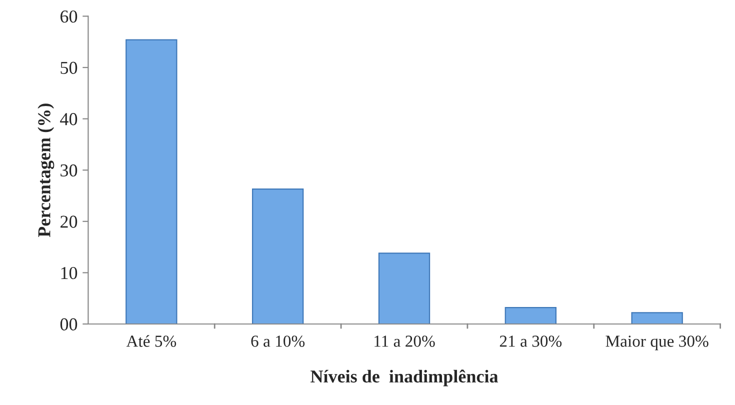 The image size is (735, 405). Describe the element at coordinates (69, 273) in the screenshot. I see `y-tick-label: 10` at that location.